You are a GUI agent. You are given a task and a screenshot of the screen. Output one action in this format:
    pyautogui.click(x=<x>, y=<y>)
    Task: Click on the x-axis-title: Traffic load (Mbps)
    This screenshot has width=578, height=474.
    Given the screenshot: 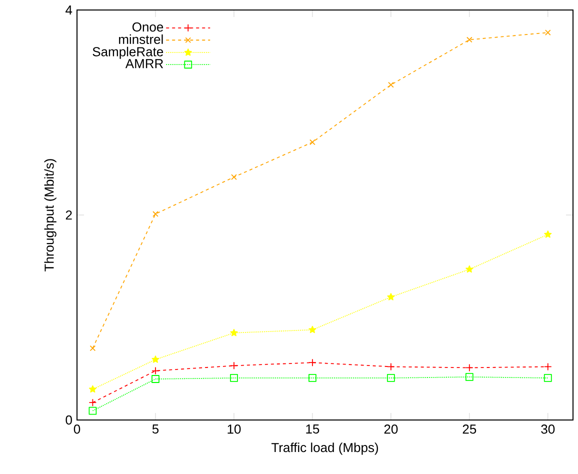 What is the action you would take?
    pyautogui.click(x=324, y=448)
    